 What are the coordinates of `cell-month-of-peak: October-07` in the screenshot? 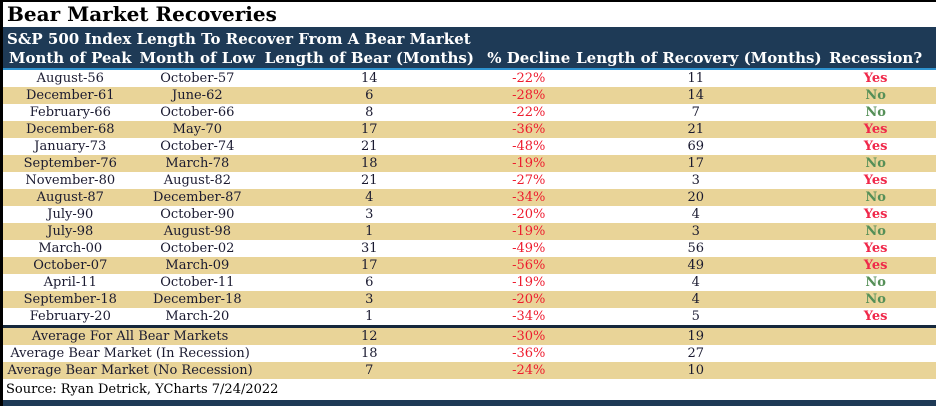 It's located at (70, 265).